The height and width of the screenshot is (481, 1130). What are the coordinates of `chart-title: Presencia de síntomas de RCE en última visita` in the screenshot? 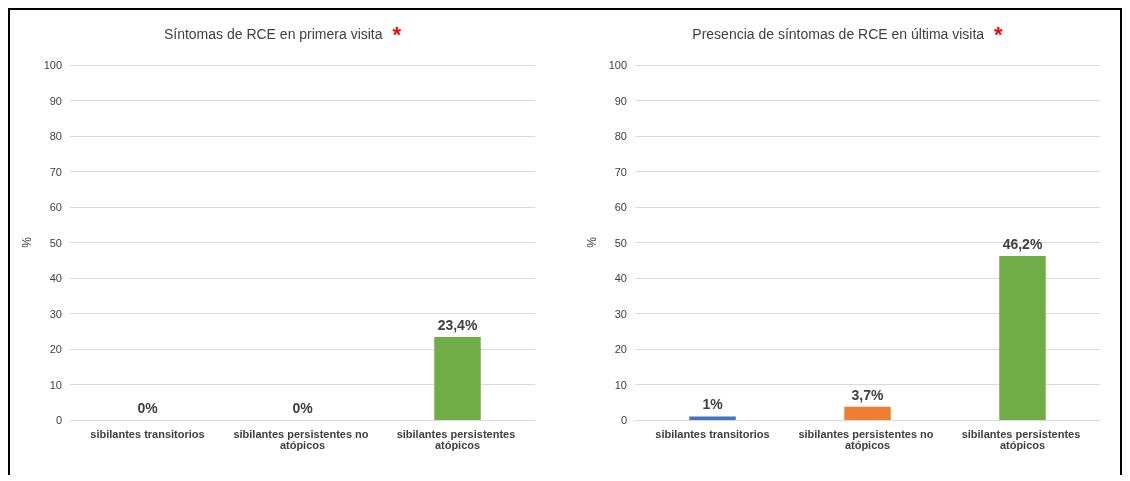 It's located at (838, 34).